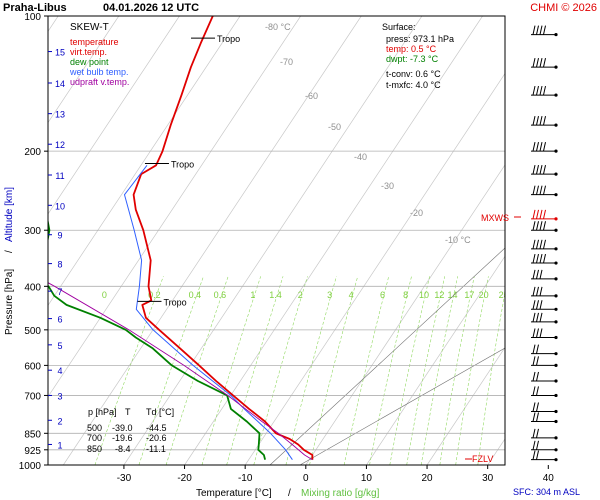 The width and height of the screenshot is (600, 500). What do you see at coordinates (549, 478) in the screenshot?
I see `temperature-tick-label: 40` at bounding box center [549, 478].